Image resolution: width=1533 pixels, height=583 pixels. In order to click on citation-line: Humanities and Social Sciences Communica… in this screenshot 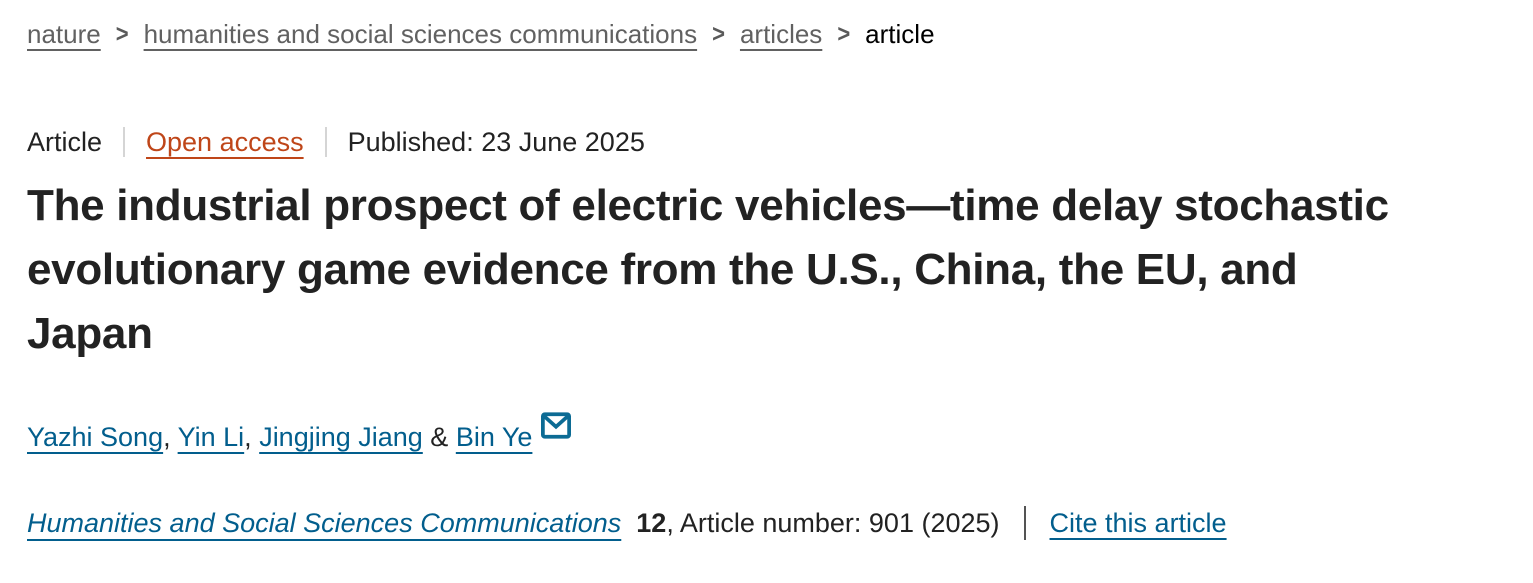, I will do `click(760, 523)`.